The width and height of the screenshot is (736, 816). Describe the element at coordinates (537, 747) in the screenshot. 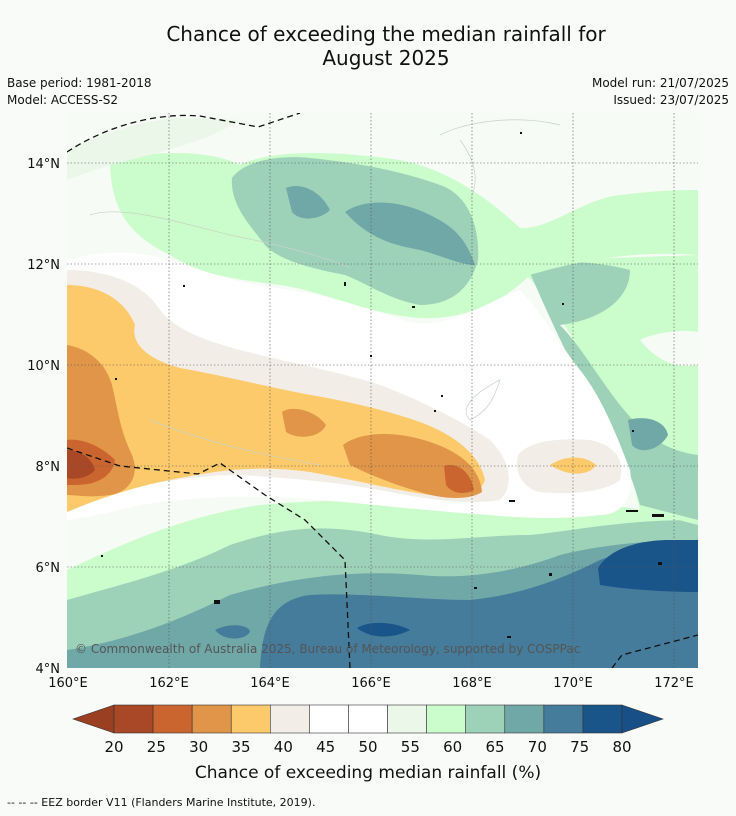

I see `colorbar-level-label: 70` at that location.